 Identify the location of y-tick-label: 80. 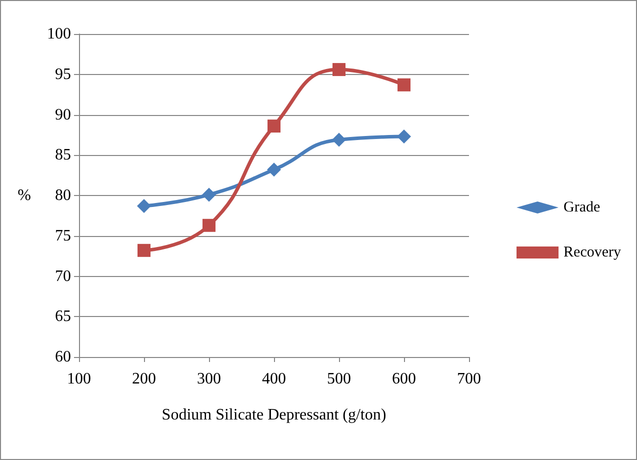
(63, 195).